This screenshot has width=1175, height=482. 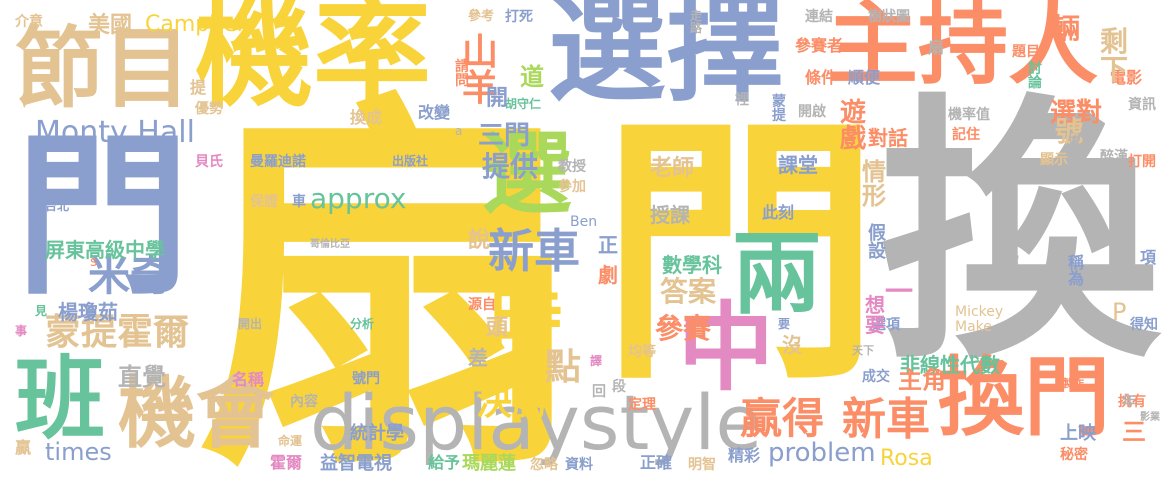 What do you see at coordinates (1066, 28) in the screenshot?
I see `word-liang-vehicle: 輛` at bounding box center [1066, 28].